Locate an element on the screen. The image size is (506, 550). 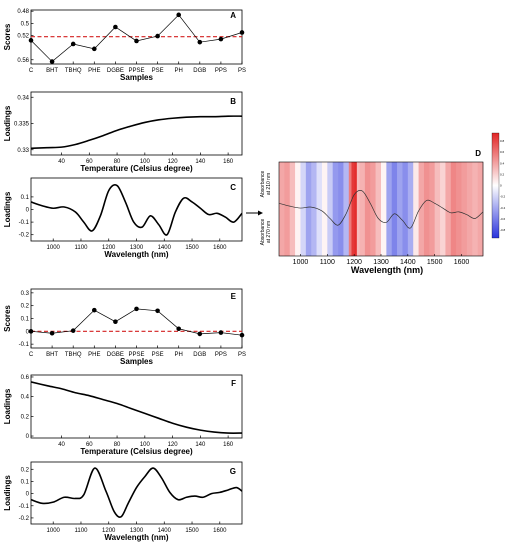
colorbar-tick-label: -0.8 is located at coordinates (503, 230).